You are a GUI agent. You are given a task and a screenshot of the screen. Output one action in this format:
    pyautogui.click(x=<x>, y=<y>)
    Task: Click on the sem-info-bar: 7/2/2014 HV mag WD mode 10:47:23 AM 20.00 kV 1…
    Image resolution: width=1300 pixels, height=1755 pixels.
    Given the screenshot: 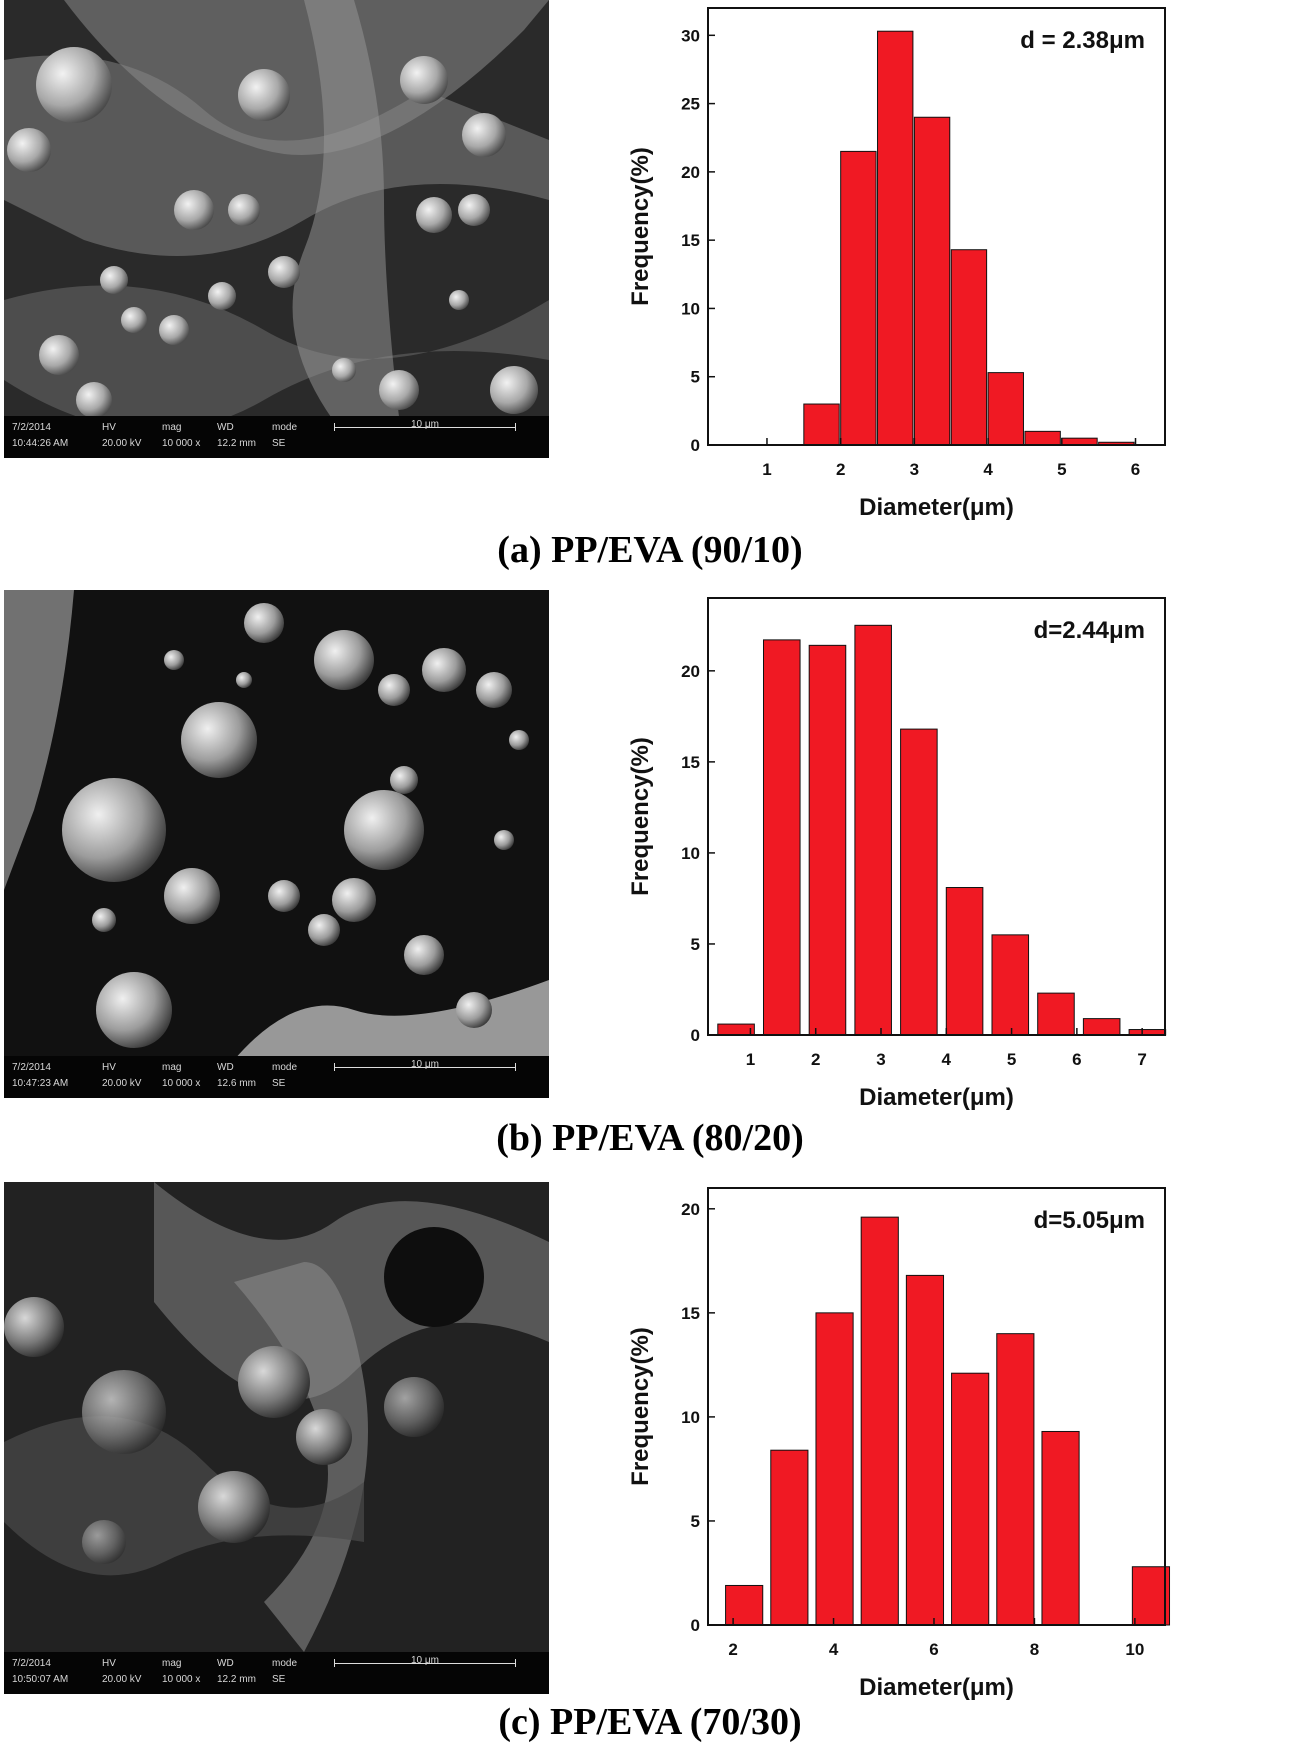 What is the action you would take?
    pyautogui.click(x=276, y=1077)
    